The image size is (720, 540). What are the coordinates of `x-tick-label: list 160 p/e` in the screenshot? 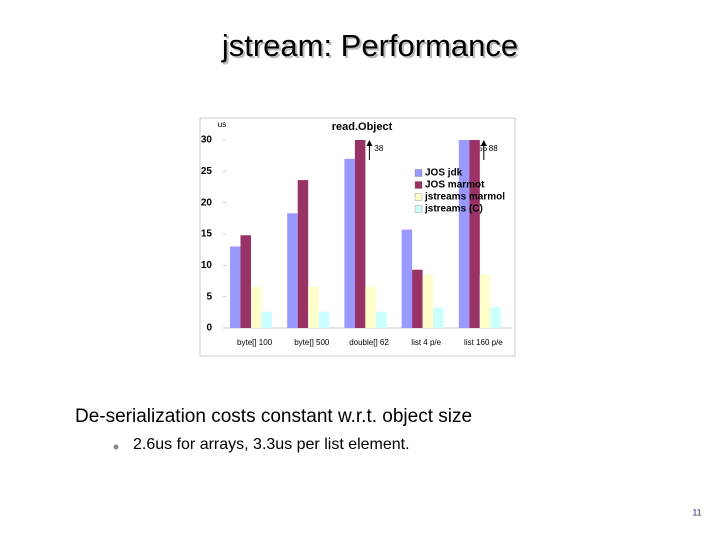 It's located at (483, 342).